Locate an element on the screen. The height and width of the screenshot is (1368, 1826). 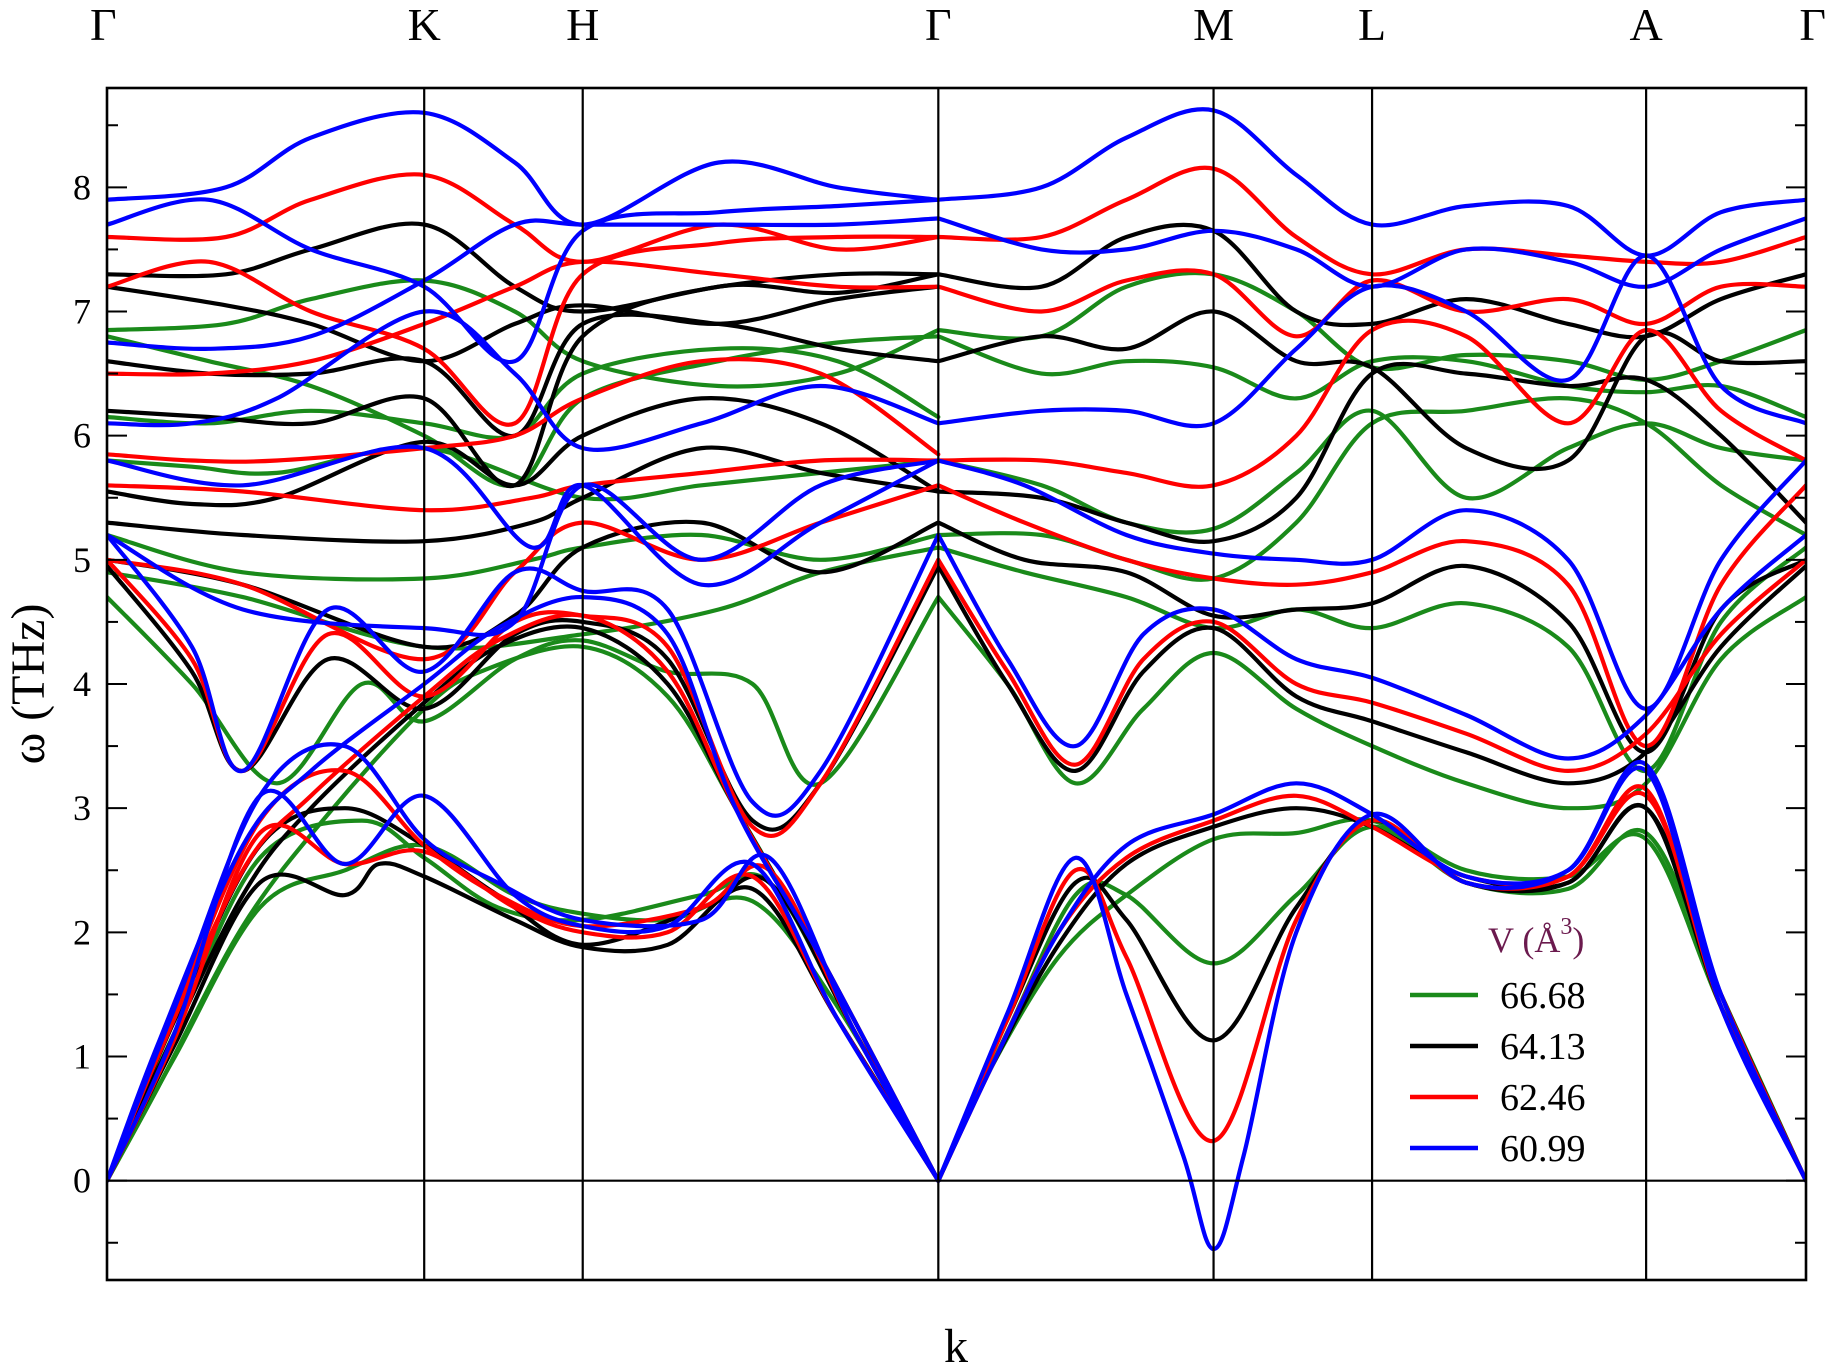
y-tick-label: 7 is located at coordinates (82, 312).